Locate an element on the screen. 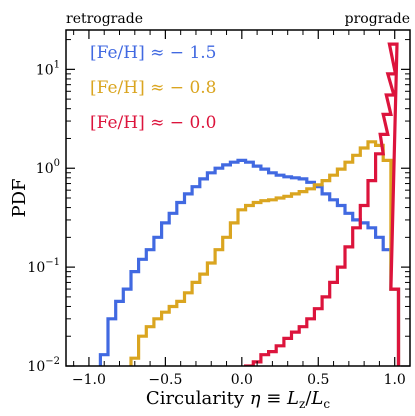 This screenshot has width=415, height=416. annotation-prograde: prograde is located at coordinates (377, 19).